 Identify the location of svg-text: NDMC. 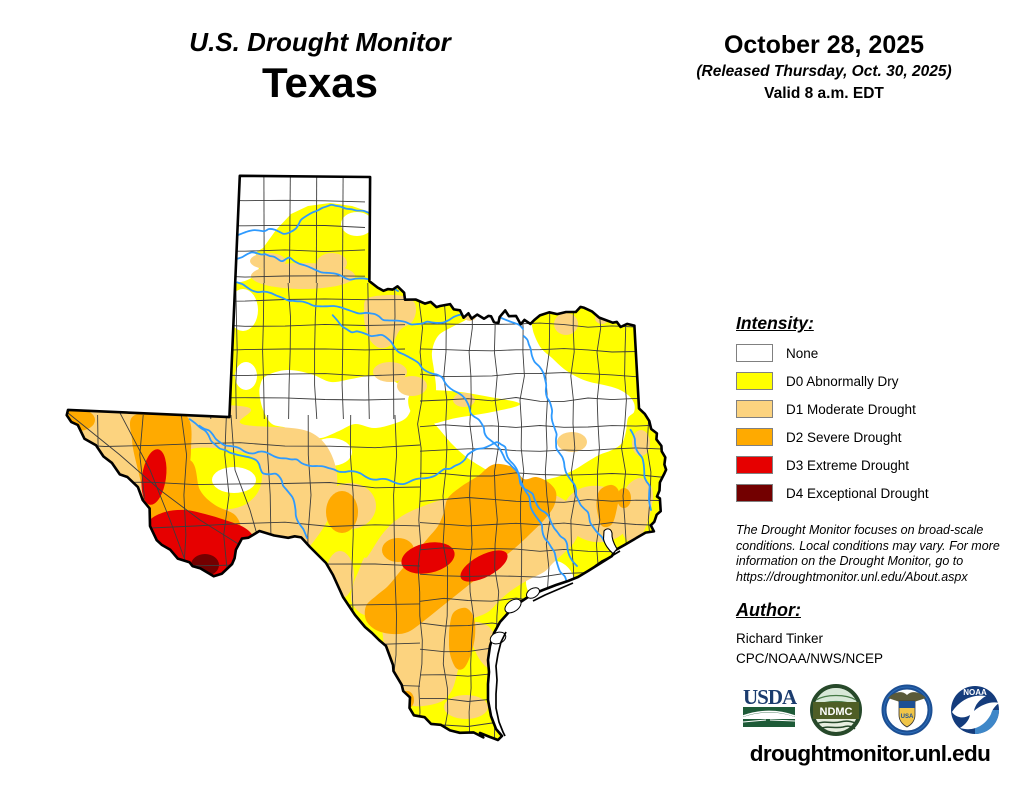
(836, 712).